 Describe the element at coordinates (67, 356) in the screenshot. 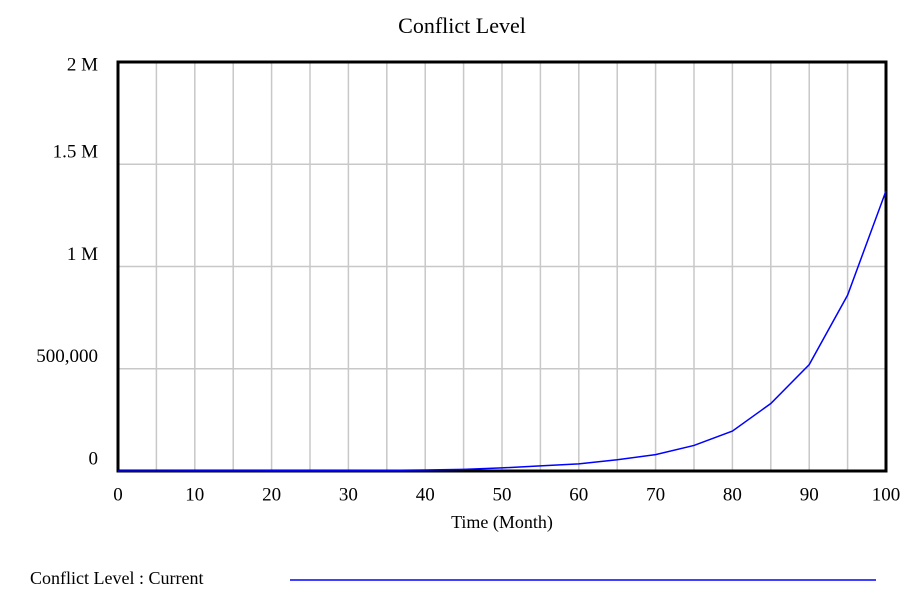

I see `y-tick-label: 500,000` at that location.